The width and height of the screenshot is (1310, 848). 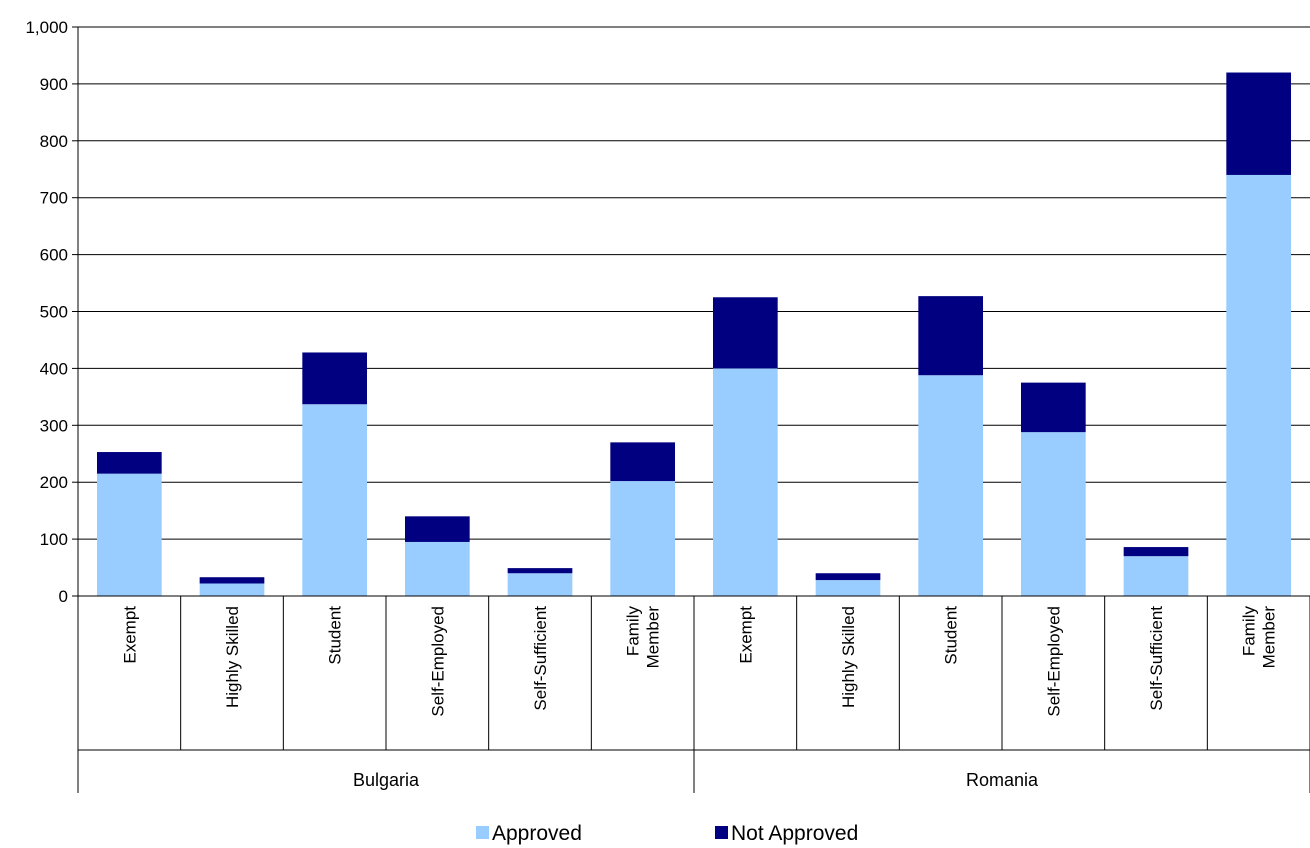 I want to click on y-axis-ticks: 0 100 200 300 400 500 600 700 800 900 1,000, so click(x=51, y=312).